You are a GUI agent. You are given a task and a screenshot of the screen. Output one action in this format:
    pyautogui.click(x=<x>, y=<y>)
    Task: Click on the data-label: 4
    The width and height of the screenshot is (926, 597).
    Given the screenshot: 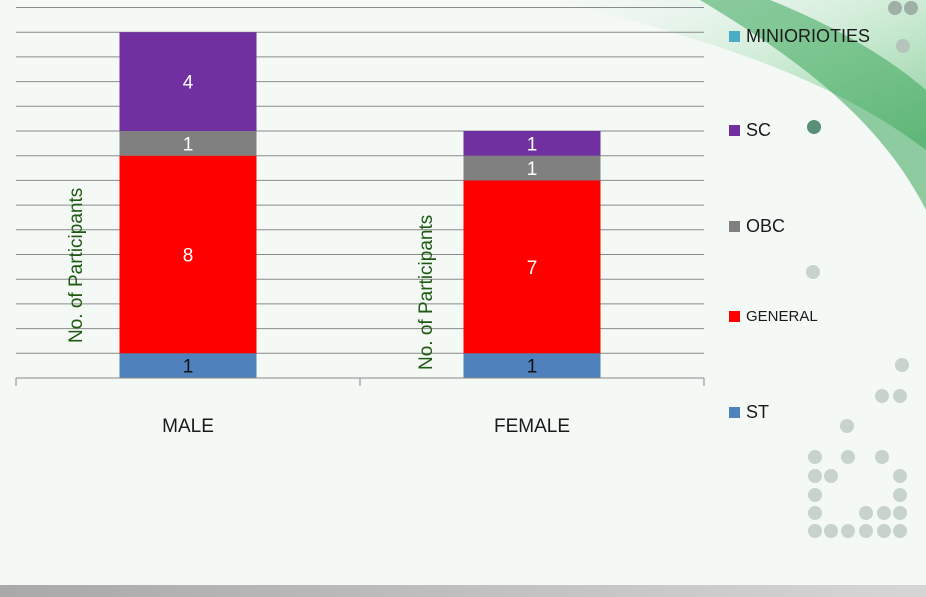 What is the action you would take?
    pyautogui.click(x=188, y=83)
    